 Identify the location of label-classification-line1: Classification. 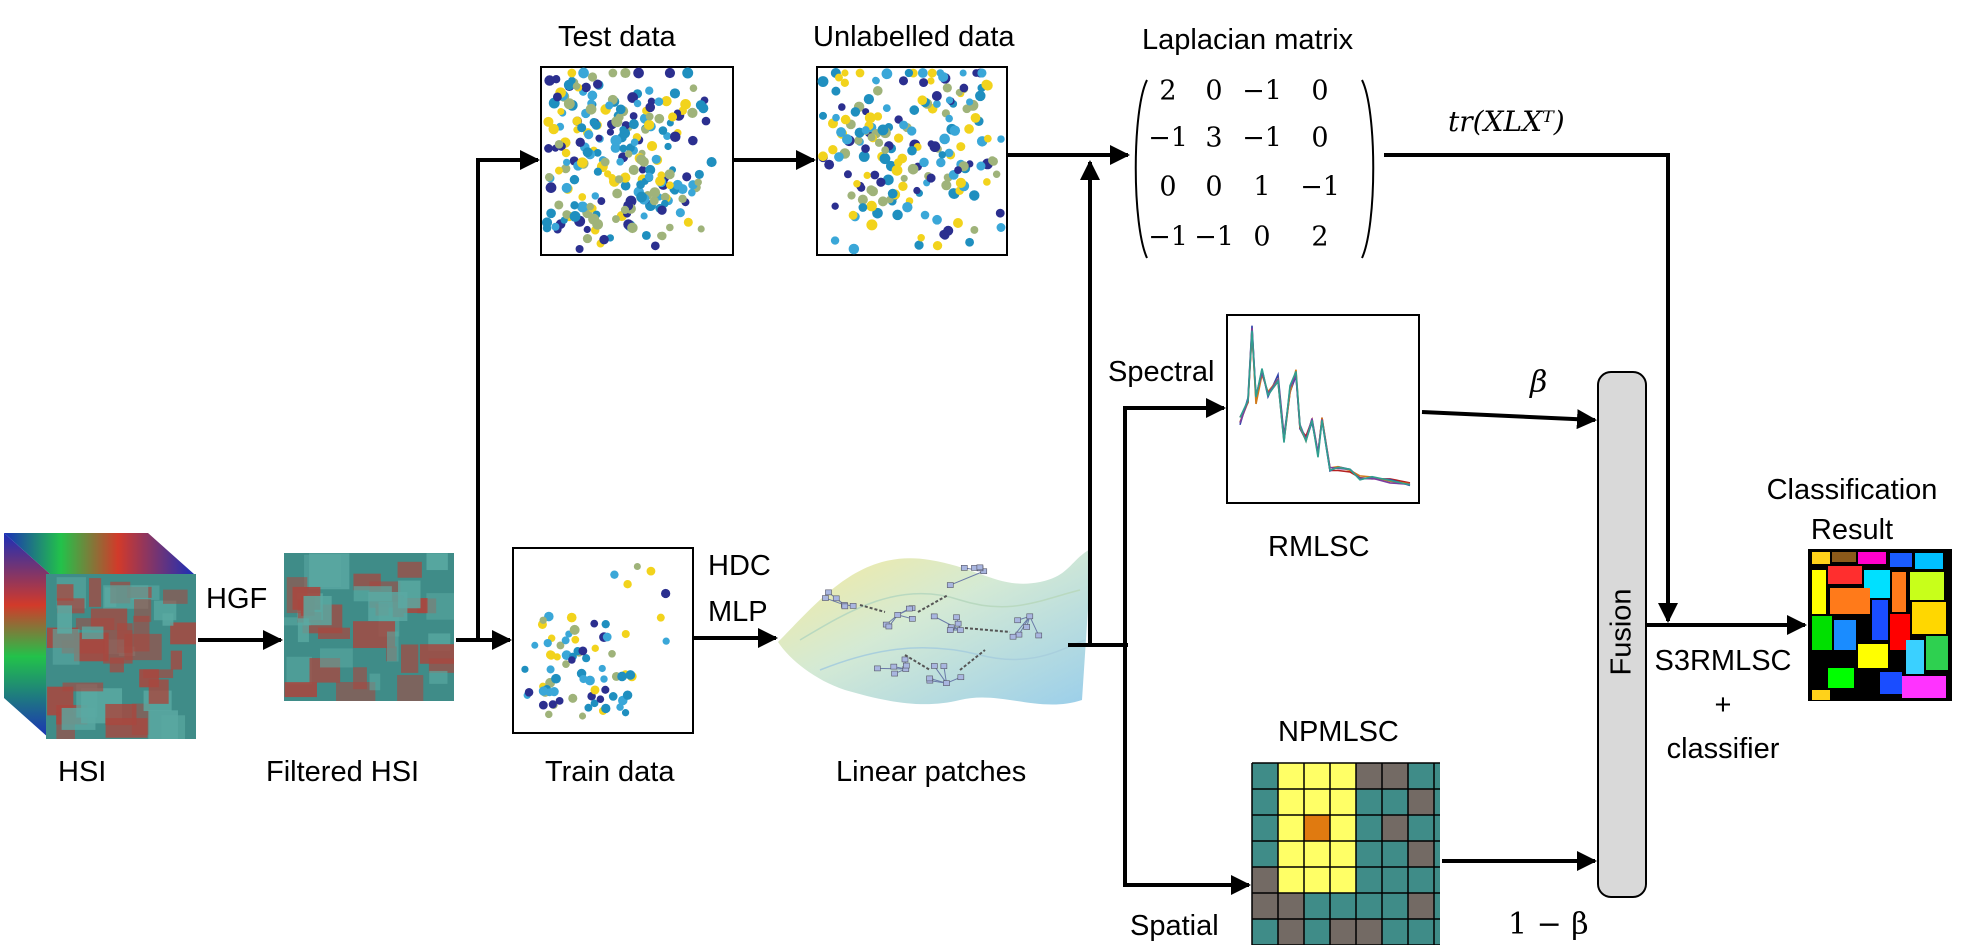
(1852, 490).